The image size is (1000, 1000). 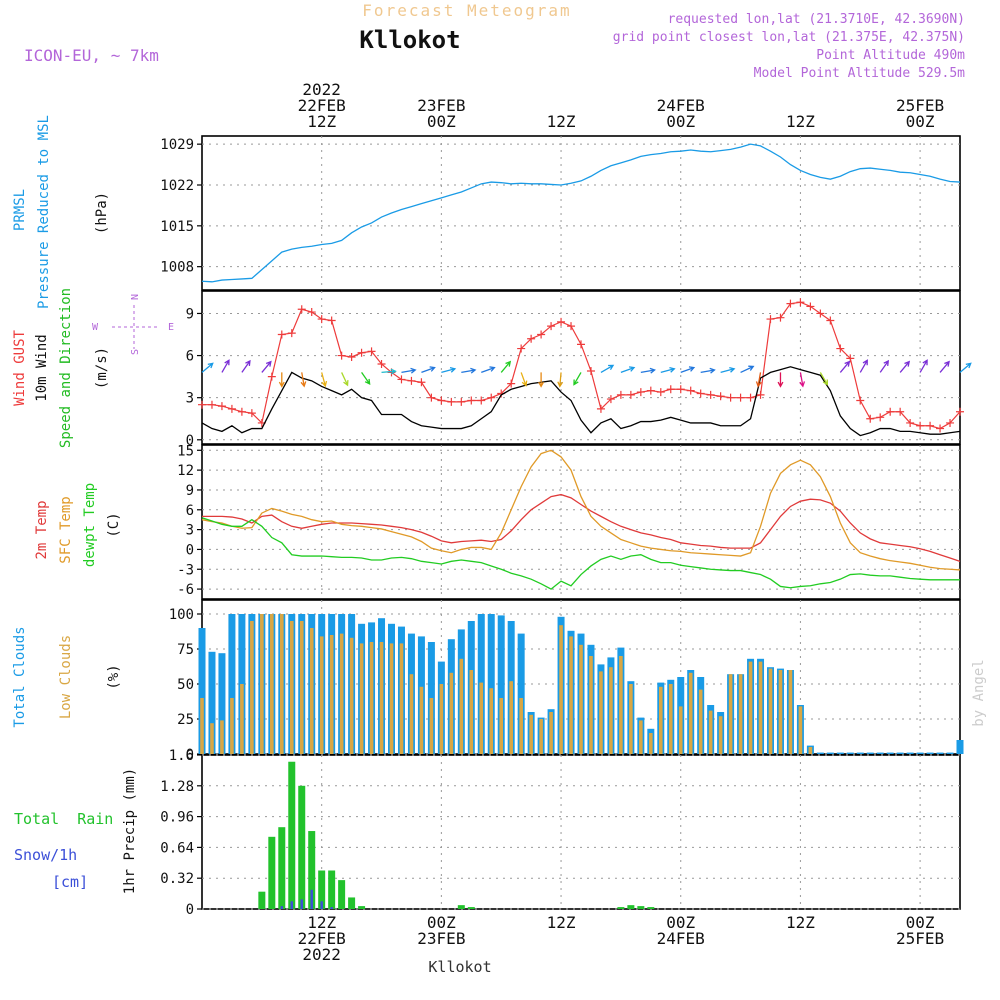 I want to click on precip-ytick-label: 1.28, so click(x=177, y=787).